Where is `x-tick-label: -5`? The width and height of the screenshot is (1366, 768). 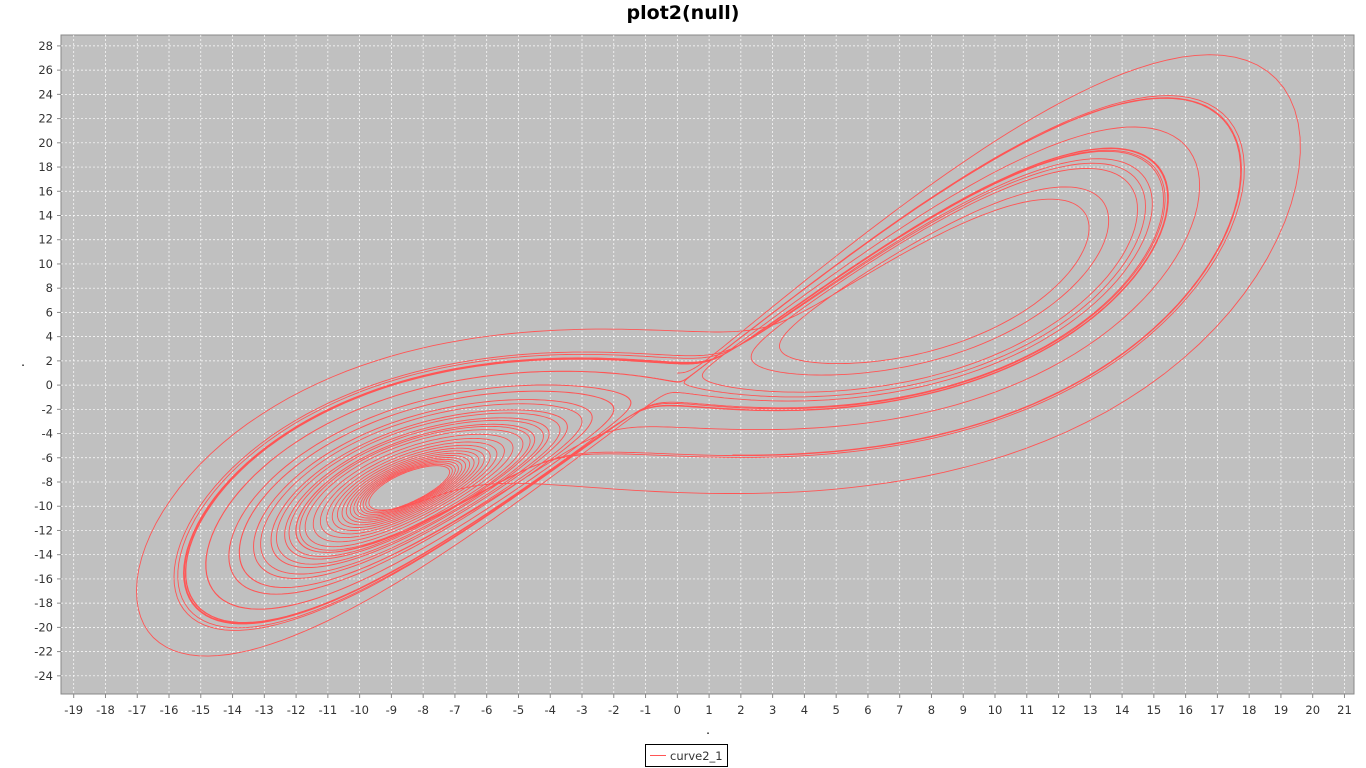 x-tick-label: -5 is located at coordinates (518, 710).